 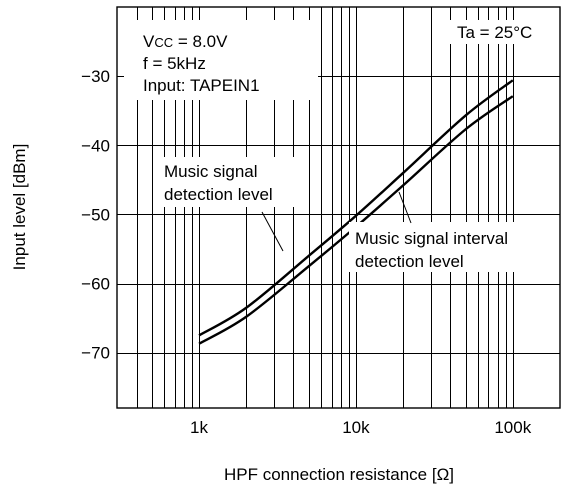 What do you see at coordinates (149, 41) in the screenshot?
I see `vcc-main: V` at bounding box center [149, 41].